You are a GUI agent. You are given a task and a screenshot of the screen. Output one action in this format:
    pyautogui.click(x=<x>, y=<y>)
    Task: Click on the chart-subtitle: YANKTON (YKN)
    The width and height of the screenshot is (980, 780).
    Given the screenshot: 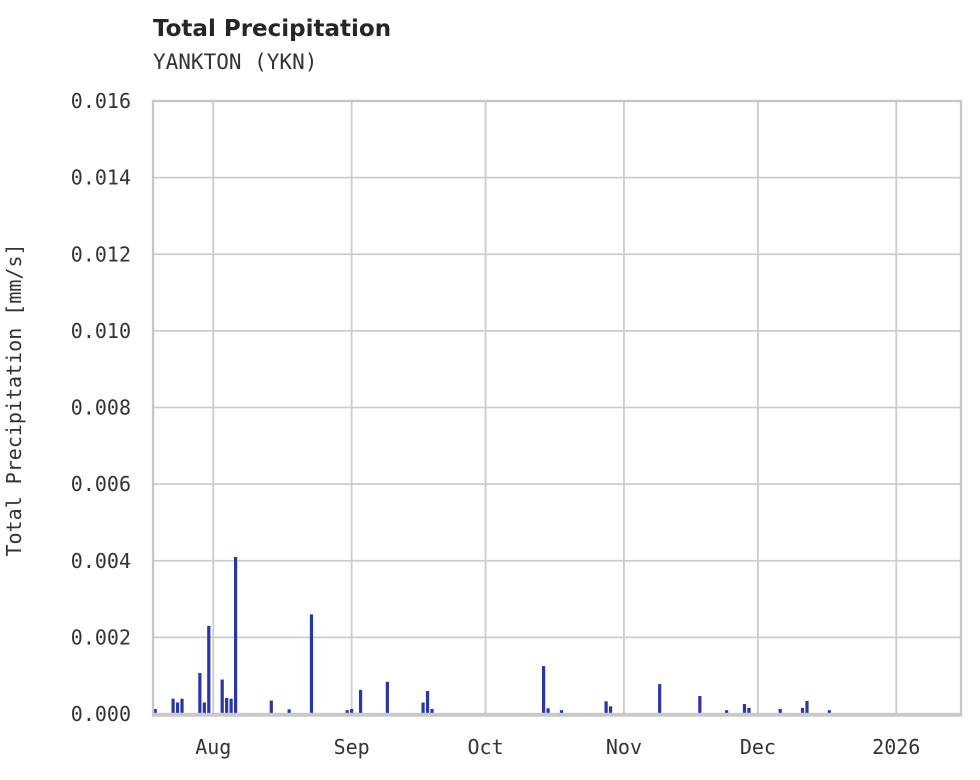 What is the action you would take?
    pyautogui.click(x=235, y=62)
    